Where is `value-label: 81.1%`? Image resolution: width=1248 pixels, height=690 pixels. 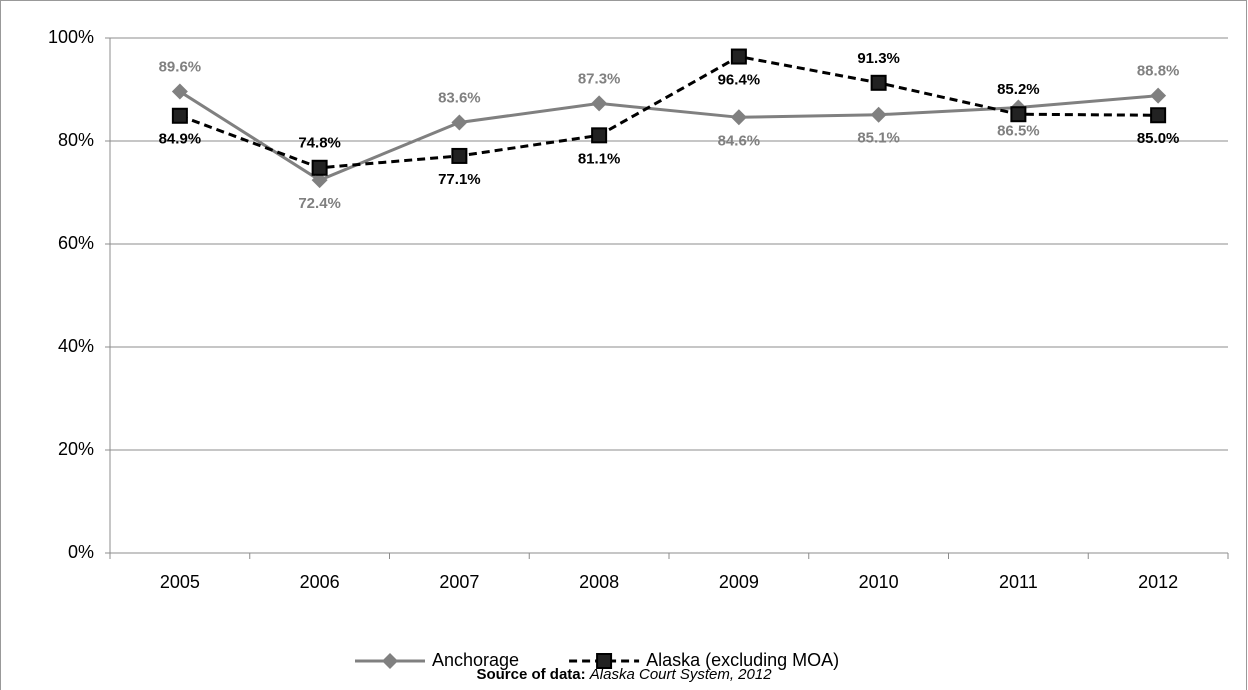 value-label: 81.1% is located at coordinates (599, 158).